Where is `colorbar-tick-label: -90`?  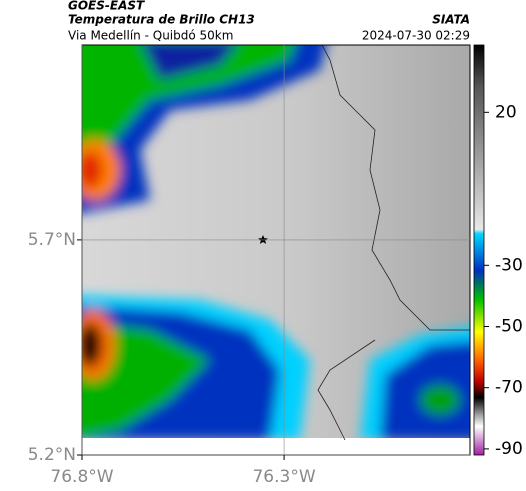 colorbar-tick-label: -90 is located at coordinates (509, 449).